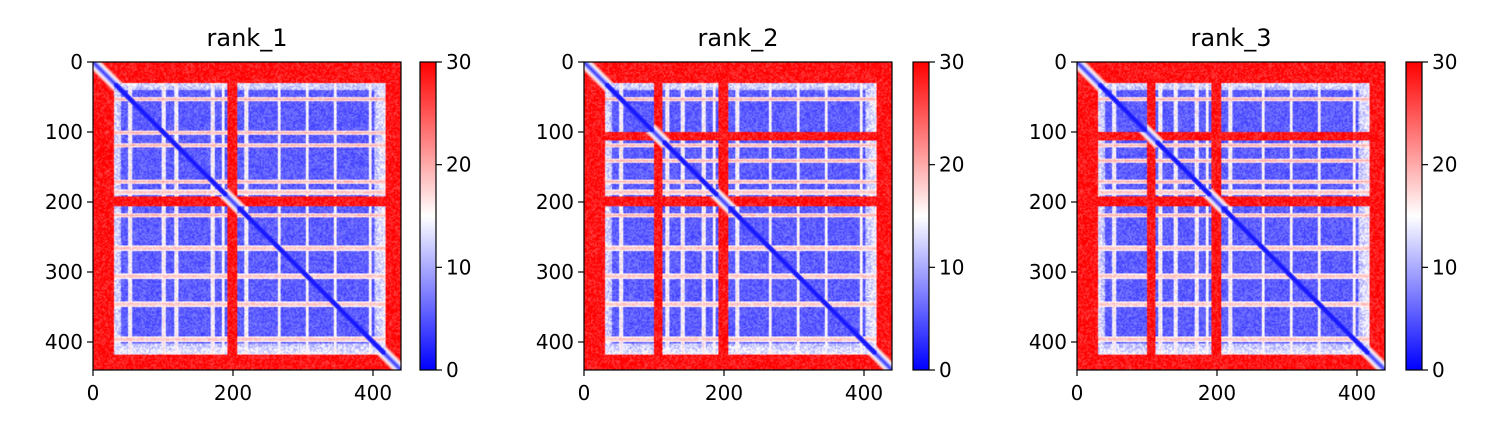 The image size is (1496, 438). What do you see at coordinates (1231, 38) in the screenshot?
I see `panel-title: rank_3` at bounding box center [1231, 38].